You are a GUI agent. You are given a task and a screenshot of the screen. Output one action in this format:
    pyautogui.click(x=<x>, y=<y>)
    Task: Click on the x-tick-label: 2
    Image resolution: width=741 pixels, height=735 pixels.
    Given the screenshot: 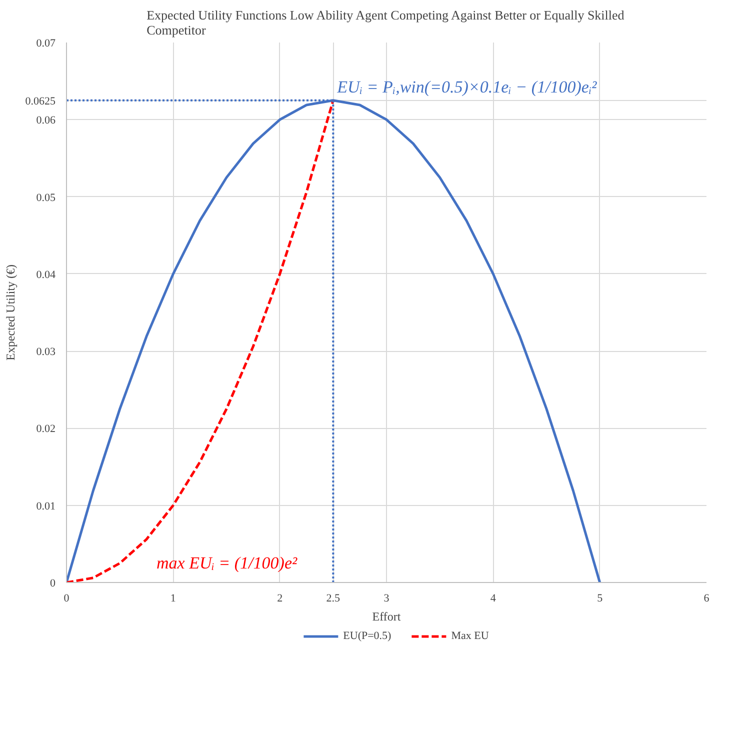 What is the action you would take?
    pyautogui.click(x=280, y=598)
    